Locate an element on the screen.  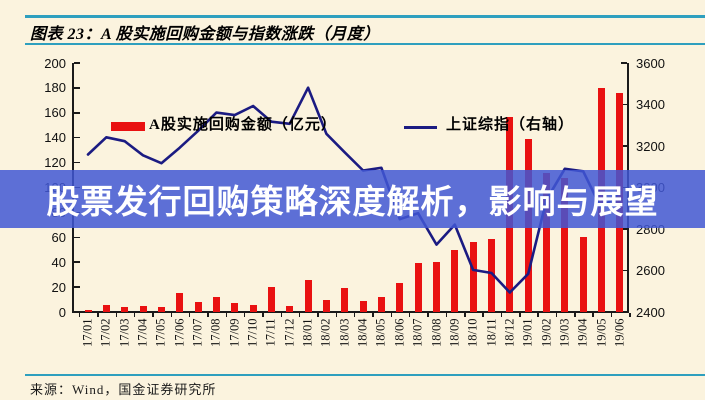
left-axis-tick-label: 40 is located at coordinates (58, 262).